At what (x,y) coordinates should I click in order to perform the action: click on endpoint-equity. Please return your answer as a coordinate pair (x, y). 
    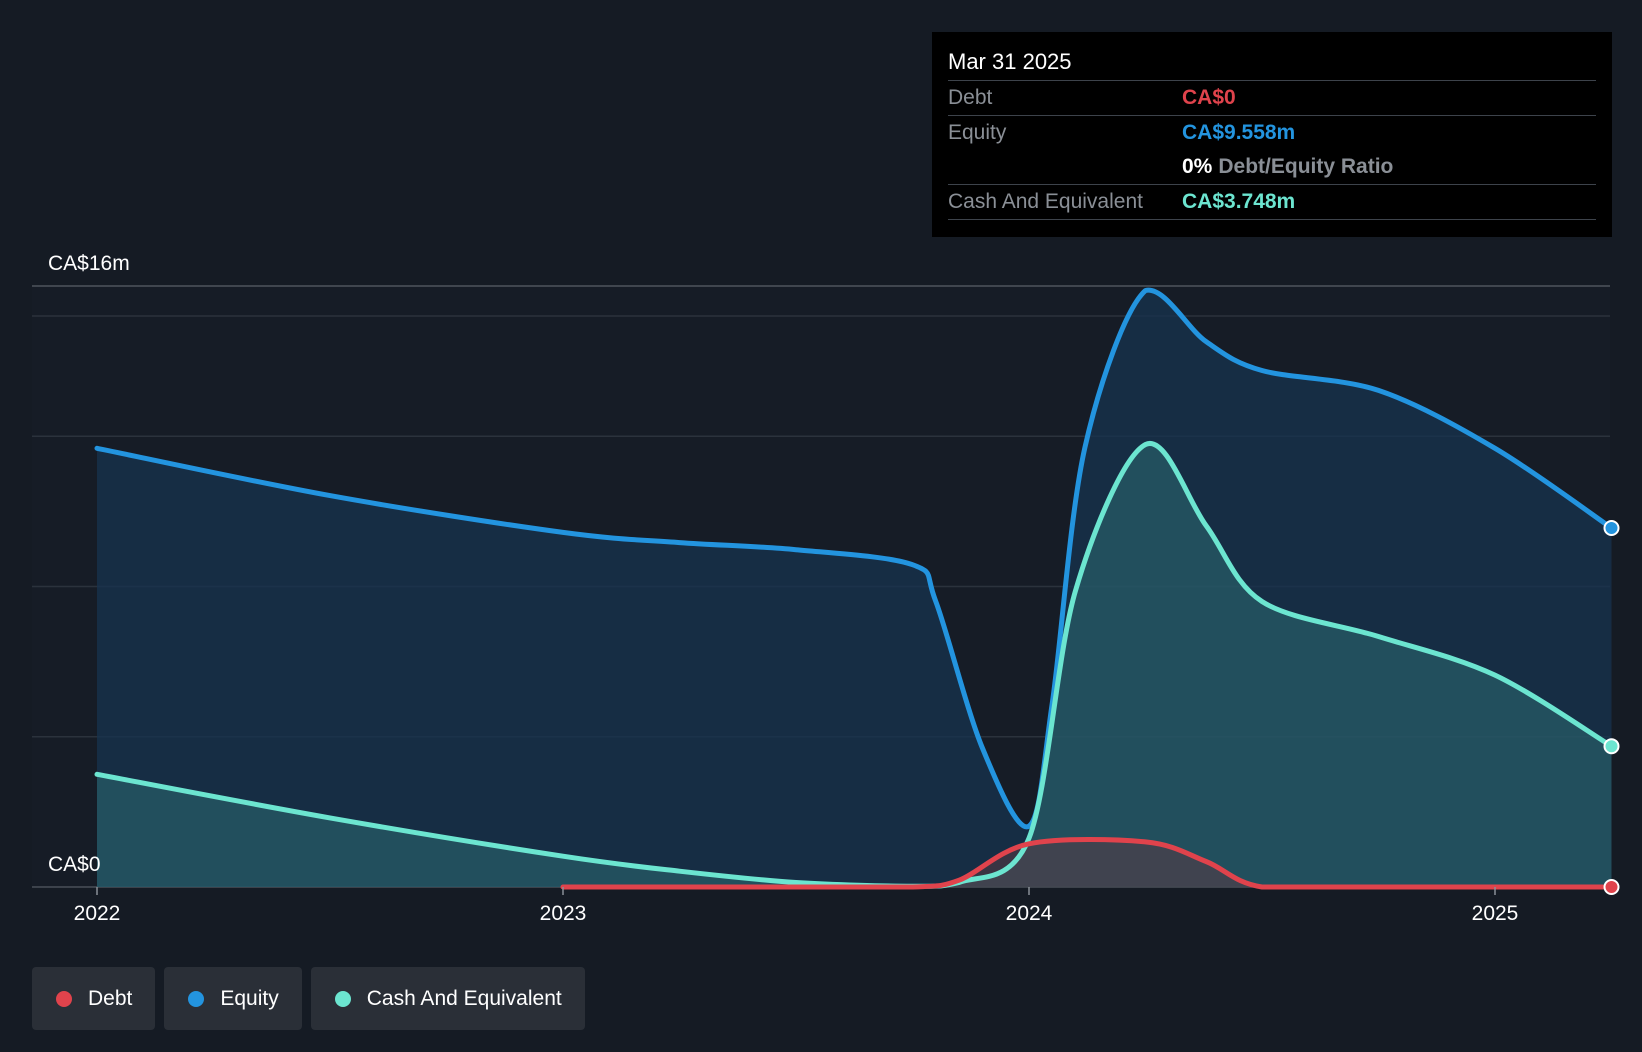
    Looking at the image, I should click on (1611, 527).